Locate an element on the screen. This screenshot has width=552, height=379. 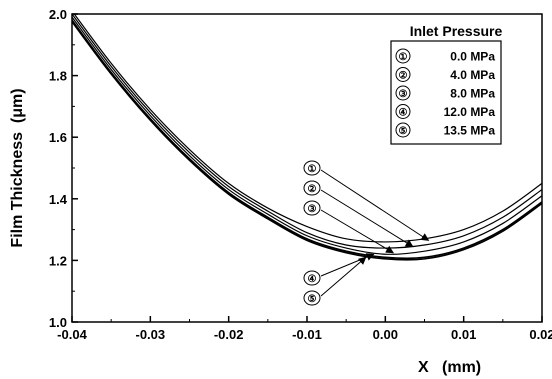
x-axis-label: X (mm) is located at coordinates (449, 367).